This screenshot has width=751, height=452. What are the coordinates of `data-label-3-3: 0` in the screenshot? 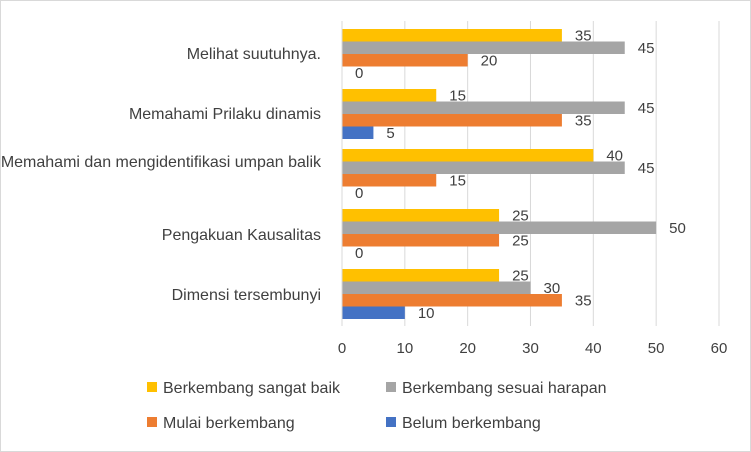 It's located at (359, 253).